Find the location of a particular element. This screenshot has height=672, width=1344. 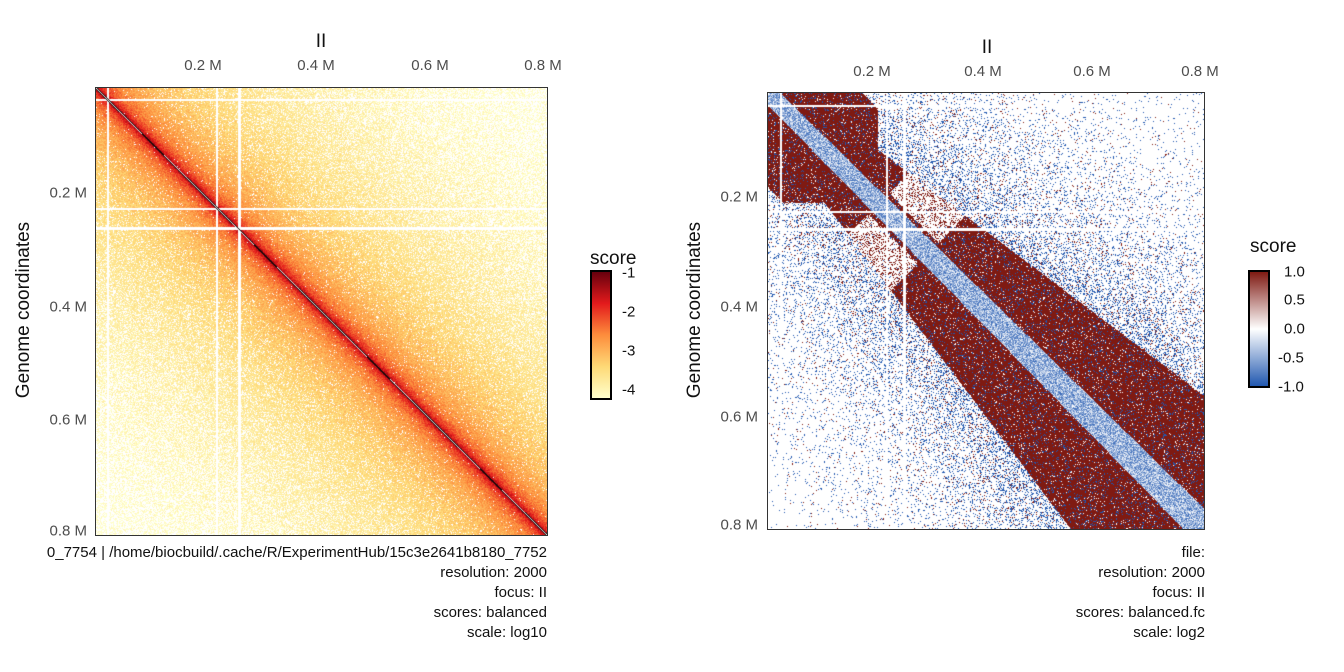

right-x-tick: 0.6 M is located at coordinates (1092, 71).